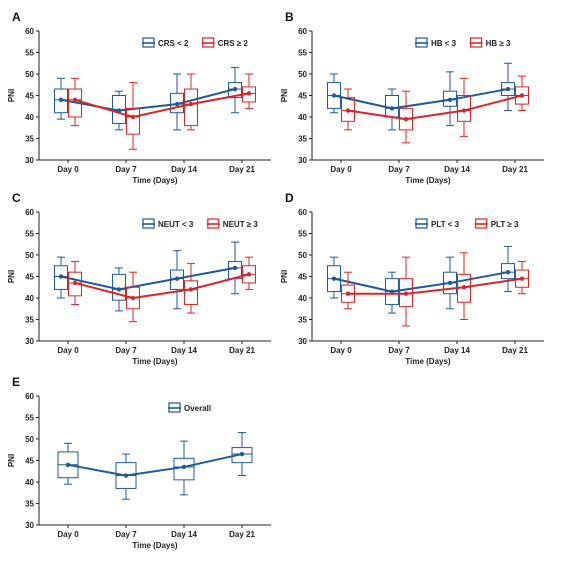  What do you see at coordinates (176, 224) in the screenshot?
I see `legend-label: NEUT < 3` at bounding box center [176, 224].